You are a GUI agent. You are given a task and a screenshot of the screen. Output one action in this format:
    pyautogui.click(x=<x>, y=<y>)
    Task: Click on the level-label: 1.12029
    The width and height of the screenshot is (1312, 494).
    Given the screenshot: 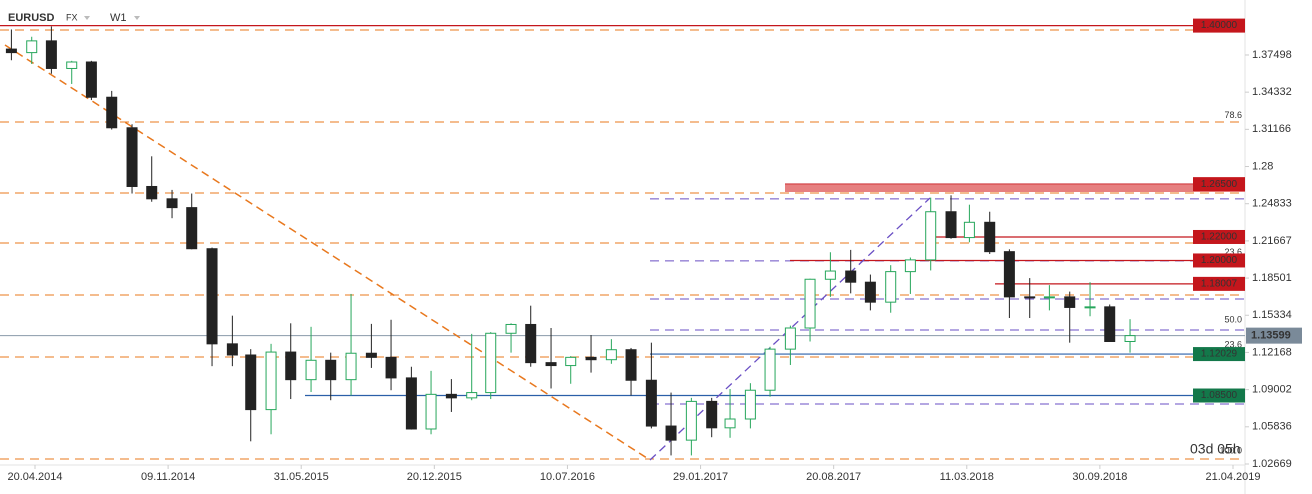 What is the action you would take?
    pyautogui.click(x=1219, y=354)
    